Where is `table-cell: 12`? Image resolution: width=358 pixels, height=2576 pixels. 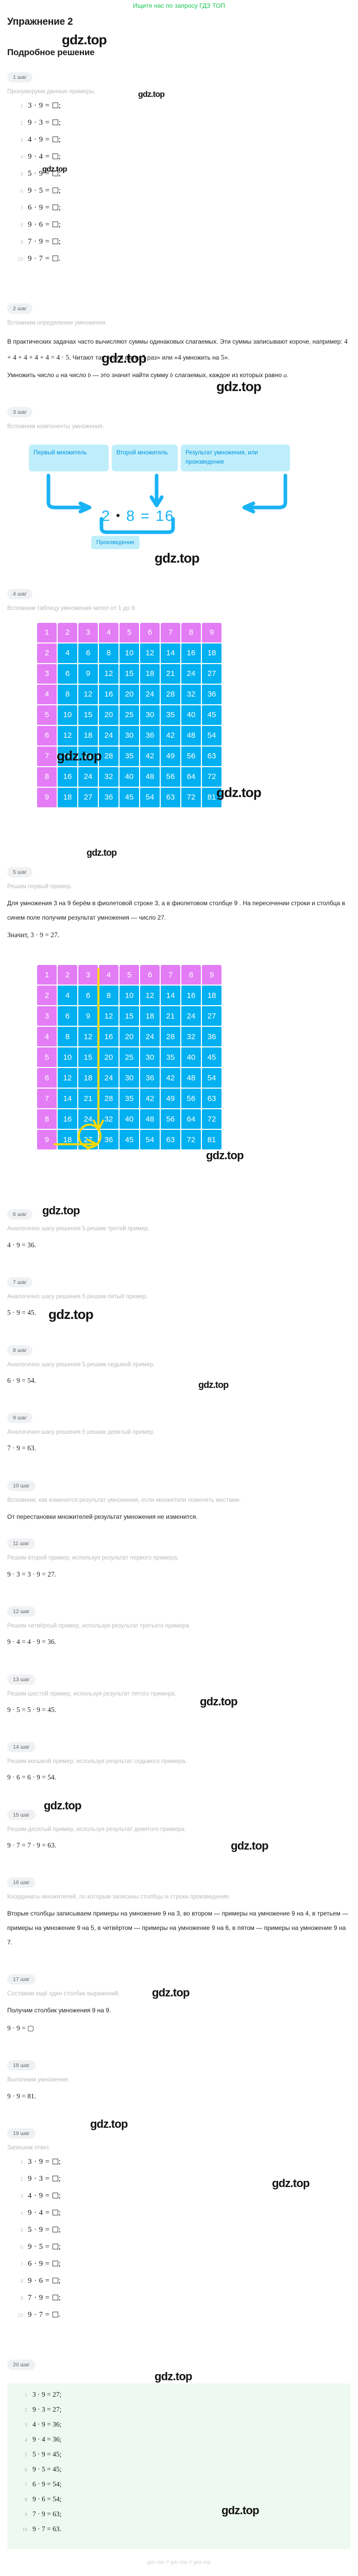 table-cell: 12 is located at coordinates (108, 1016).